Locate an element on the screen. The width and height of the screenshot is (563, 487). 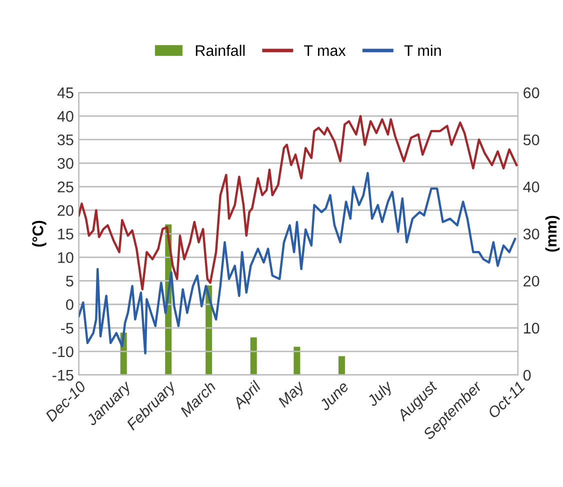
y-tick-label: -15 is located at coordinates (63, 375).